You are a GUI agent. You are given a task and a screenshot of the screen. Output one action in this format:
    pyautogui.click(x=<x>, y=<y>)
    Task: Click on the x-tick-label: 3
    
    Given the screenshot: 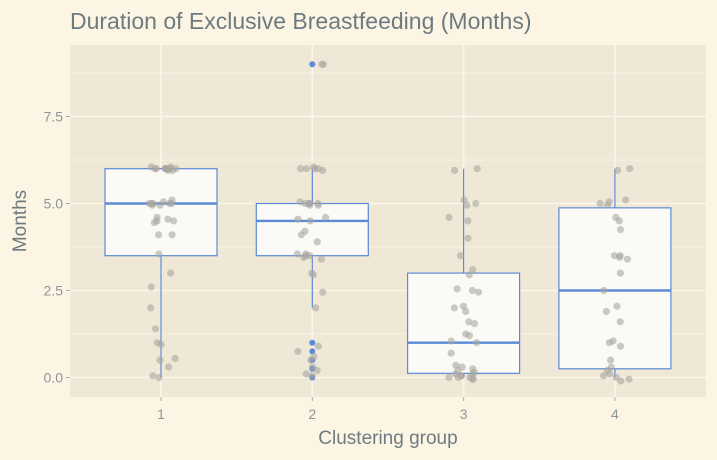 What is the action you would take?
    pyautogui.click(x=464, y=414)
    